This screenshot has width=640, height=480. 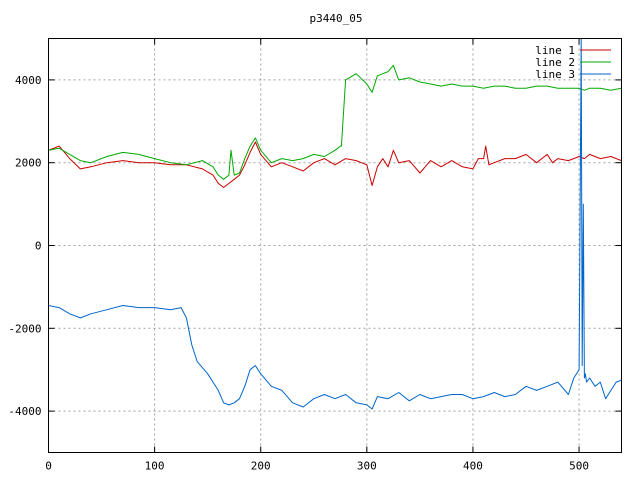 What do you see at coordinates (579, 466) in the screenshot?
I see `x-tick-label-5: 500` at bounding box center [579, 466].